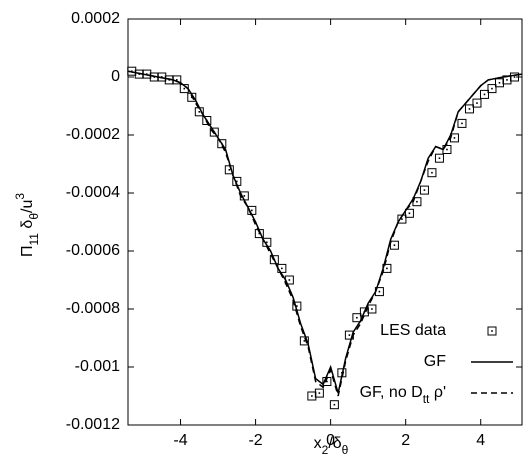 This screenshot has width=523, height=459. I want to click on label-part: GF, so click(435, 361).